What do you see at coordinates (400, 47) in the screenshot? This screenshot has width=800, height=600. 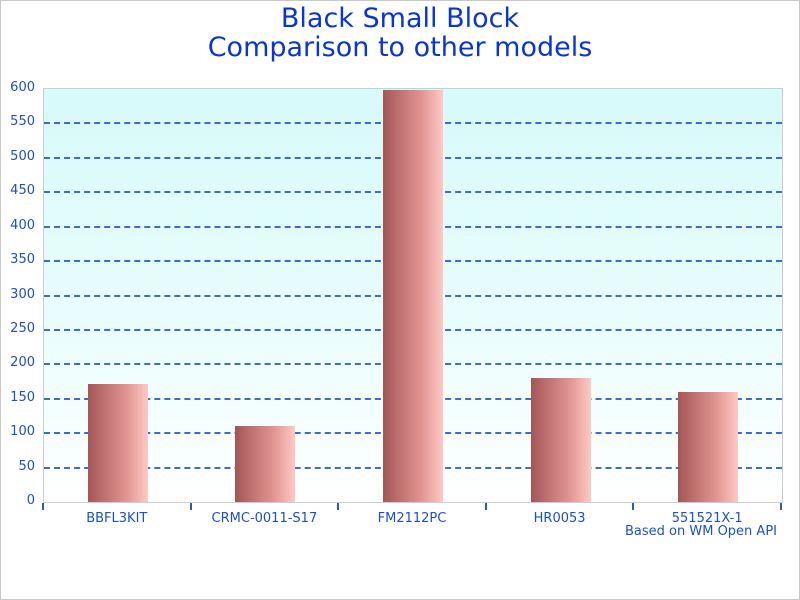 I see `chart-title-line2: Comparison to other models` at bounding box center [400, 47].